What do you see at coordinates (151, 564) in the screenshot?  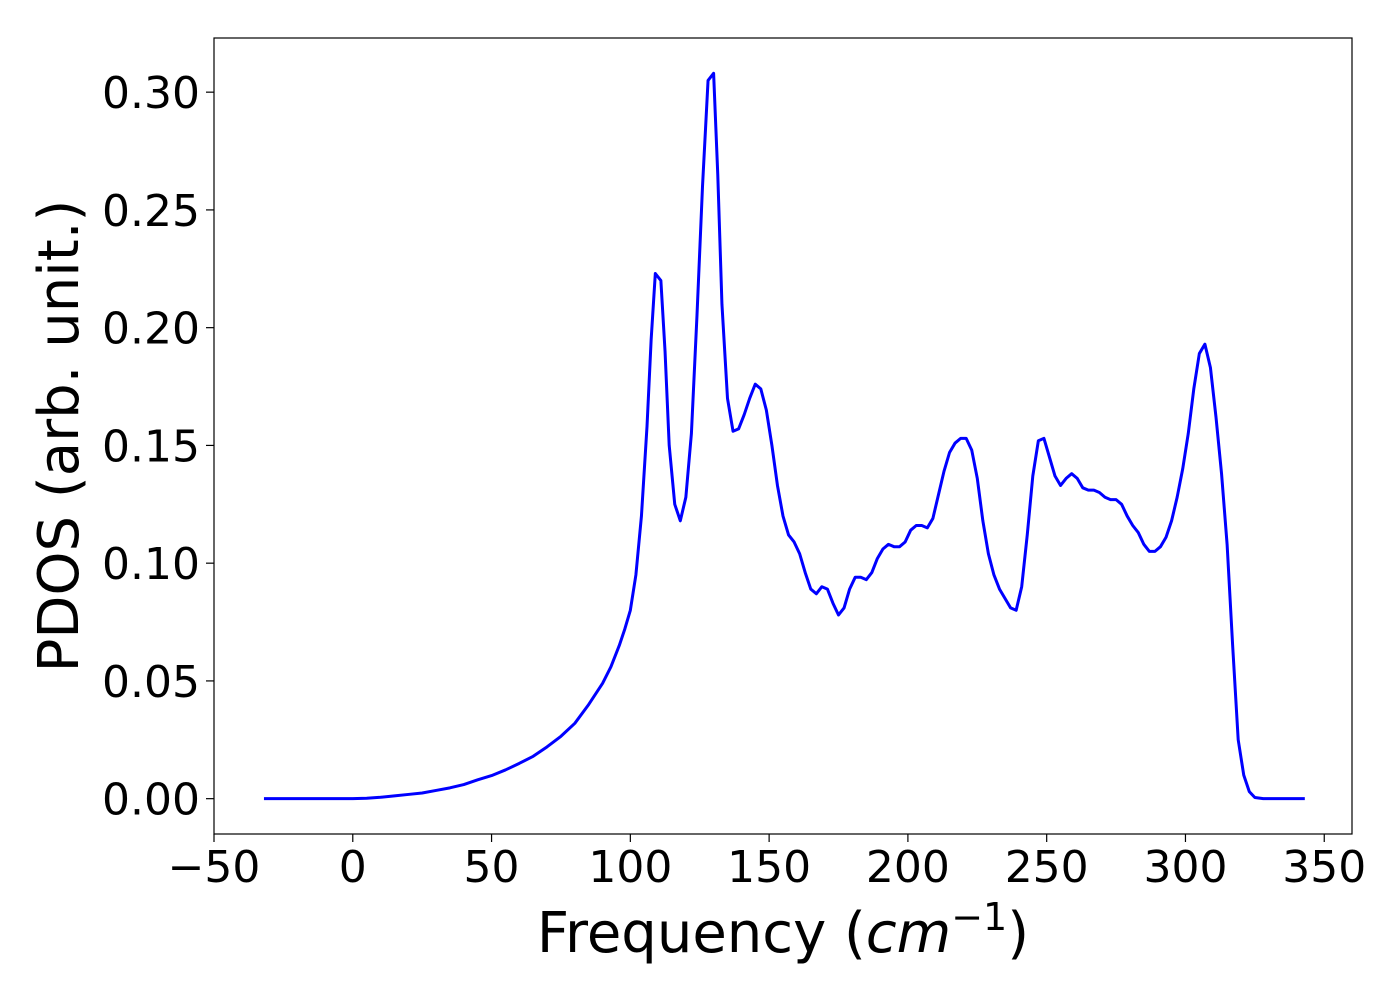 I see `y-tick-label: 0.10` at bounding box center [151, 564].